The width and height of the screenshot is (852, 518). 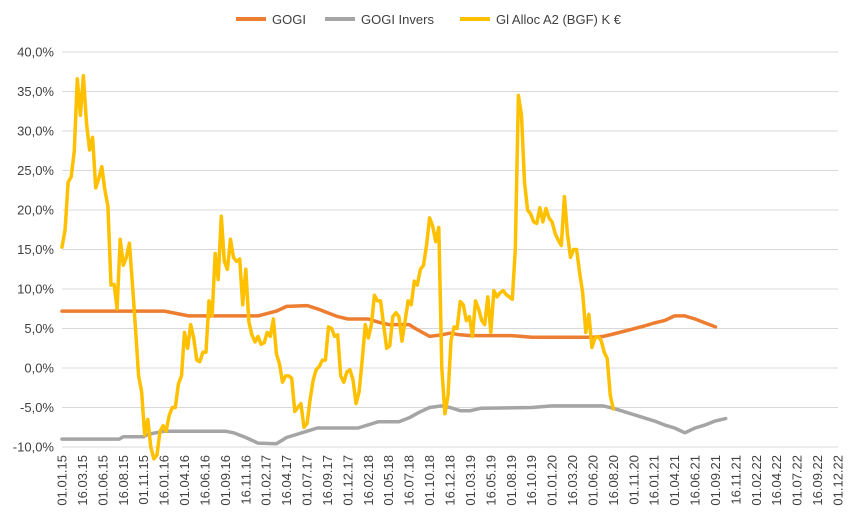 What do you see at coordinates (123, 480) in the screenshot?
I see `x-tick-label: 16.08.15` at bounding box center [123, 480].